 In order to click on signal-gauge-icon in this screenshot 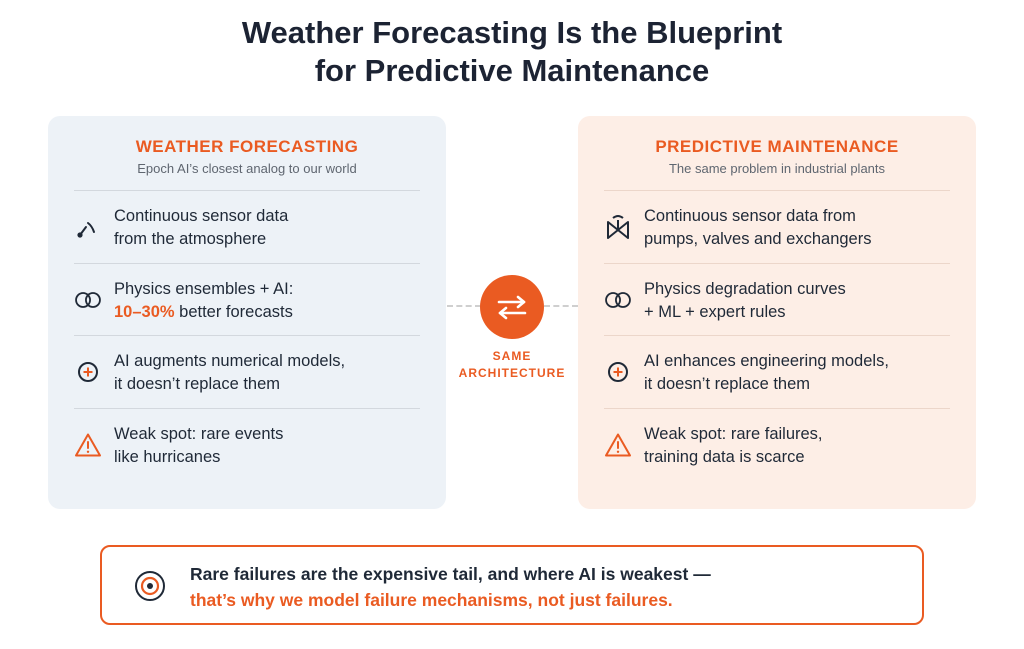, I will do `click(88, 227)`.